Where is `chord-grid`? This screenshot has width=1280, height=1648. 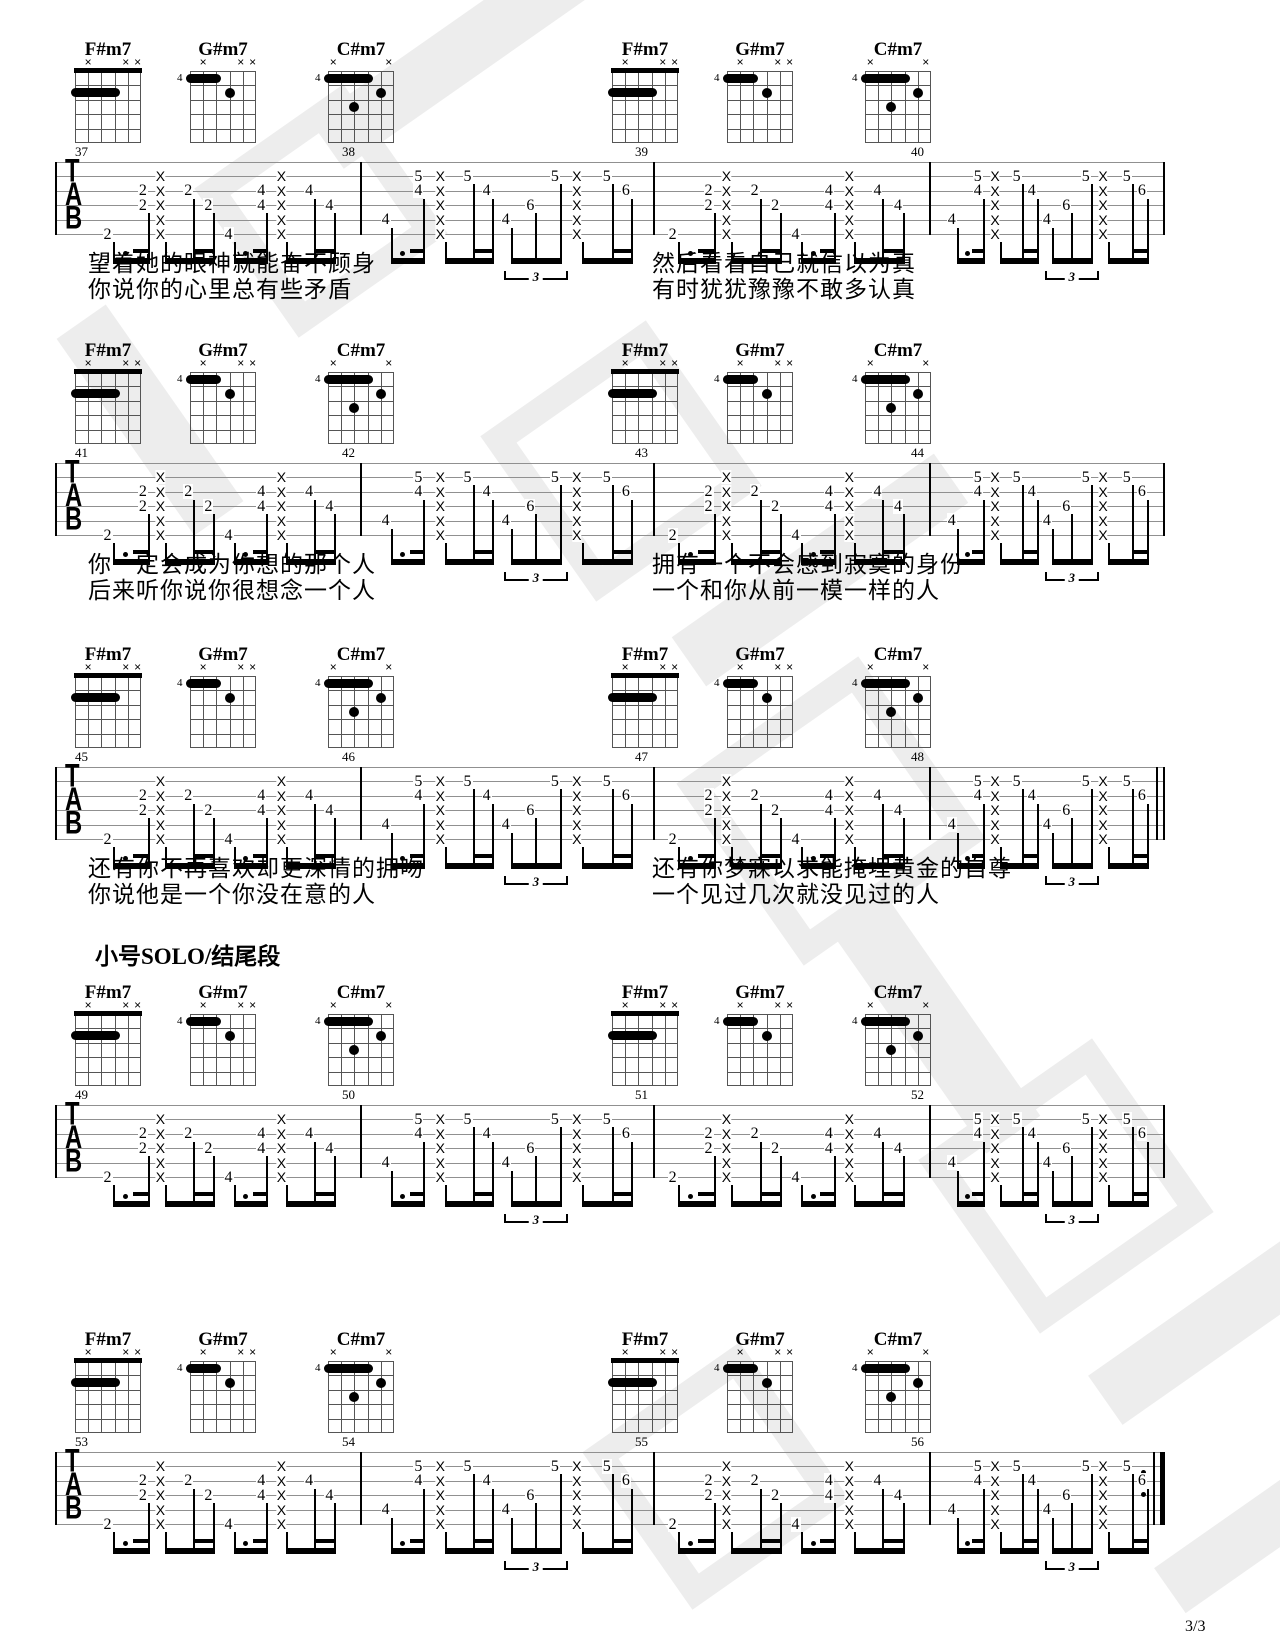
chord-grid is located at coordinates (643, 406).